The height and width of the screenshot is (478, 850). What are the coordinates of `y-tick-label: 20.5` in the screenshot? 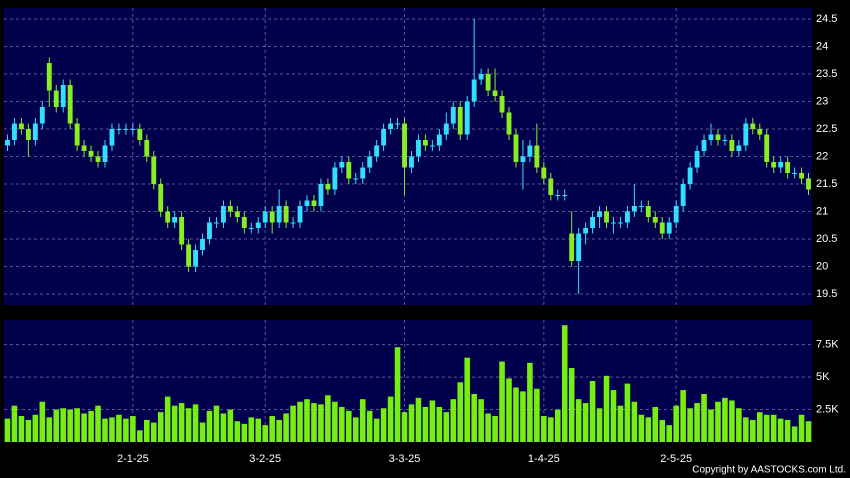 It's located at (826, 239).